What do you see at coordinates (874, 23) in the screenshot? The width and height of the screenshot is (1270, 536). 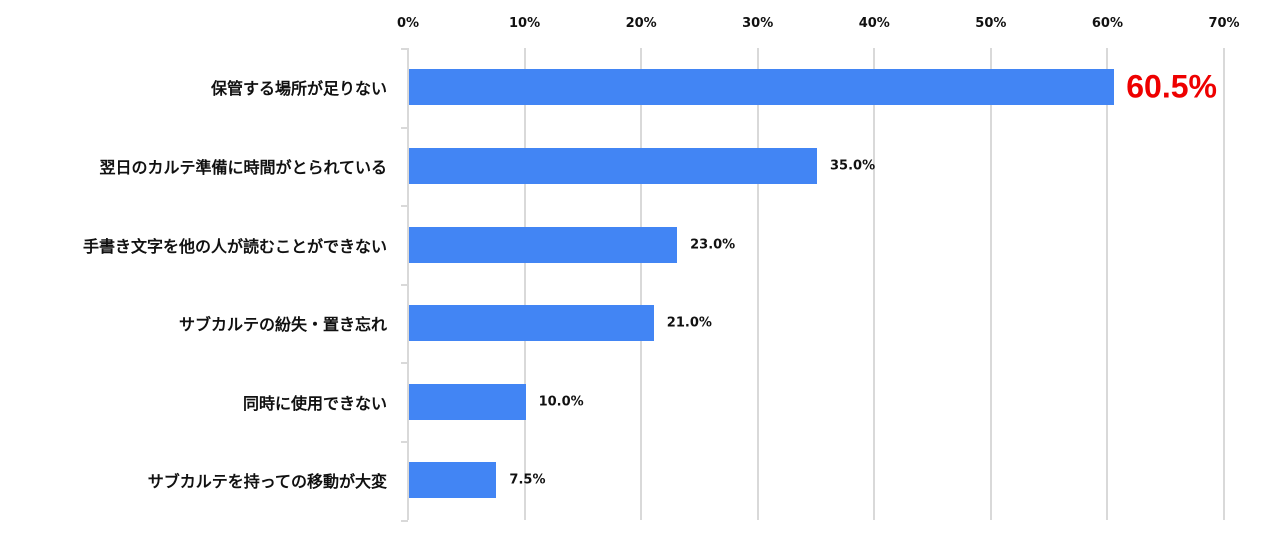 I see `x-tick-label: 40%` at bounding box center [874, 23].